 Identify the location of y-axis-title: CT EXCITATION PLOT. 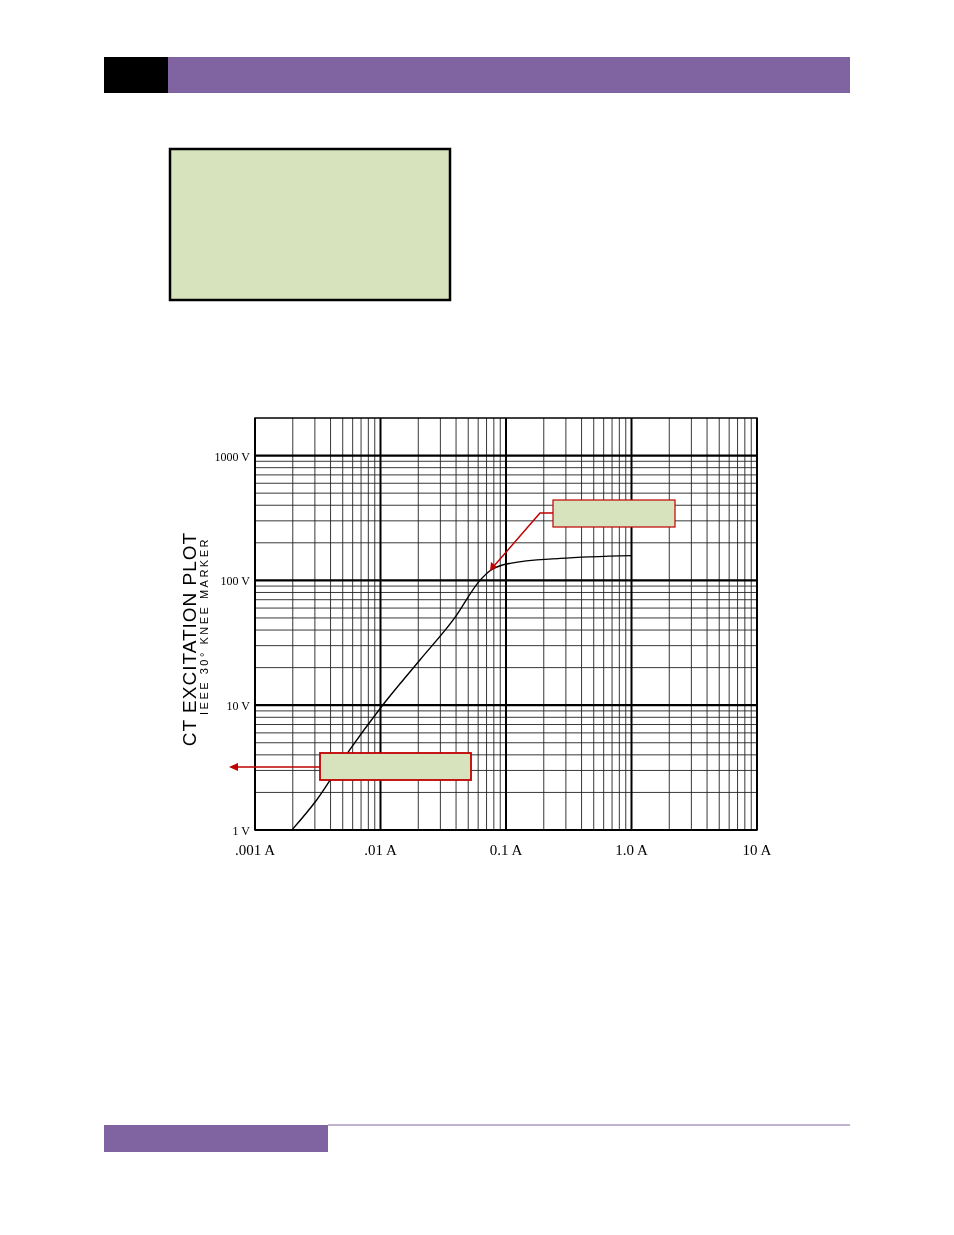
(189, 639).